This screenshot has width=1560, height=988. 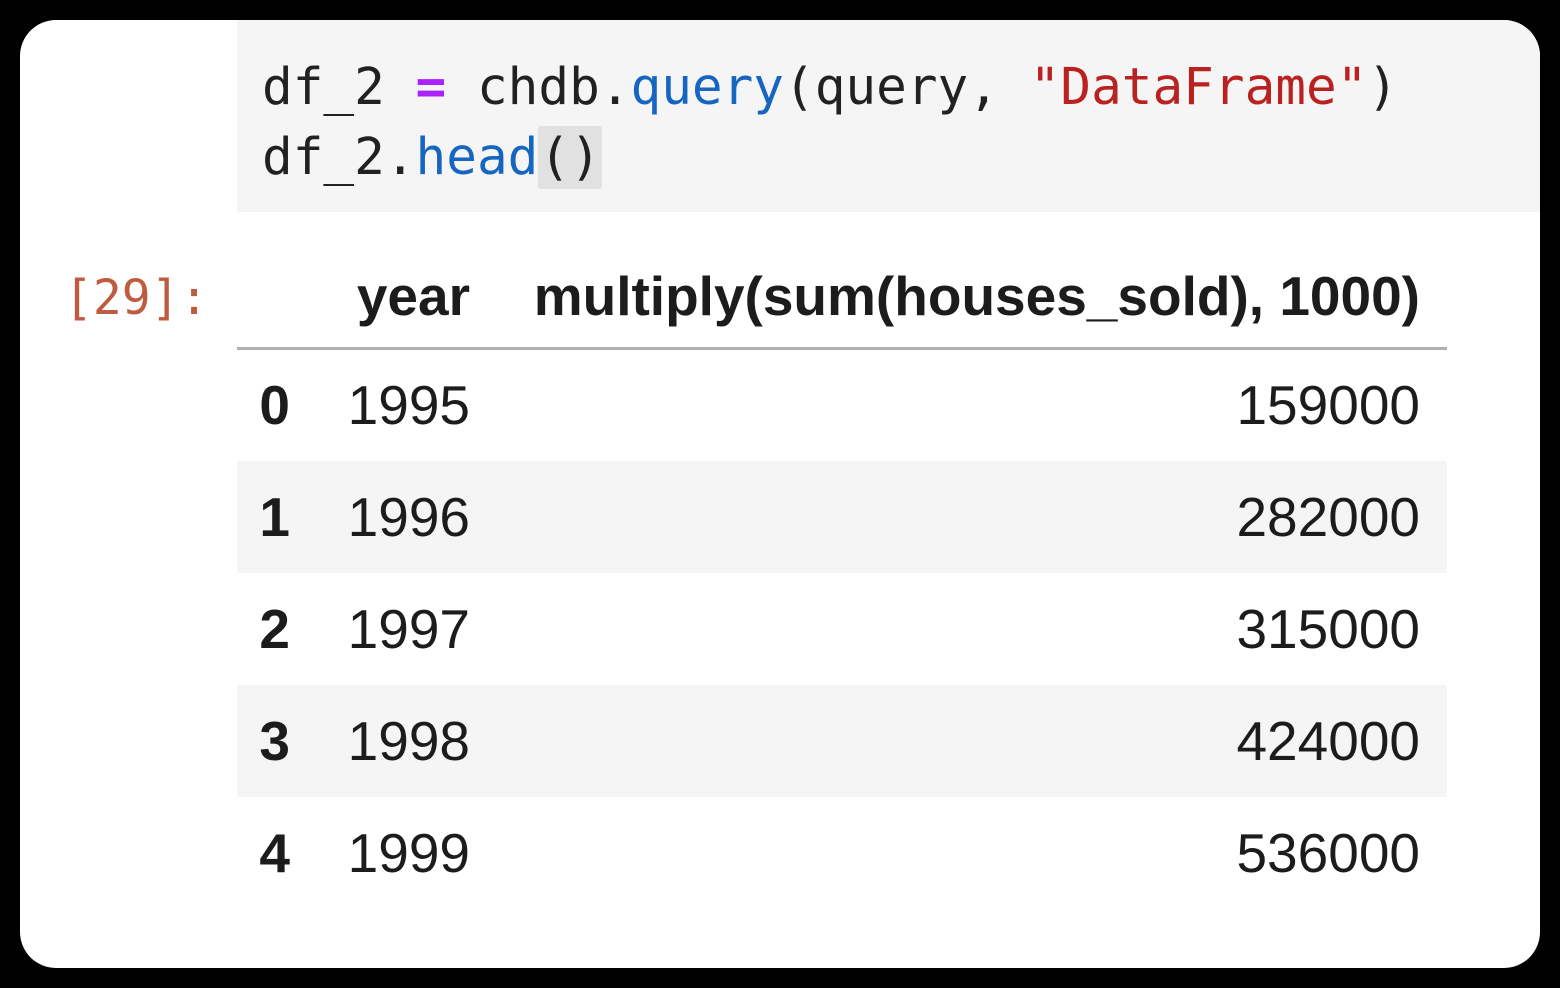 I want to click on cell-year: 1997, so click(x=408, y=628).